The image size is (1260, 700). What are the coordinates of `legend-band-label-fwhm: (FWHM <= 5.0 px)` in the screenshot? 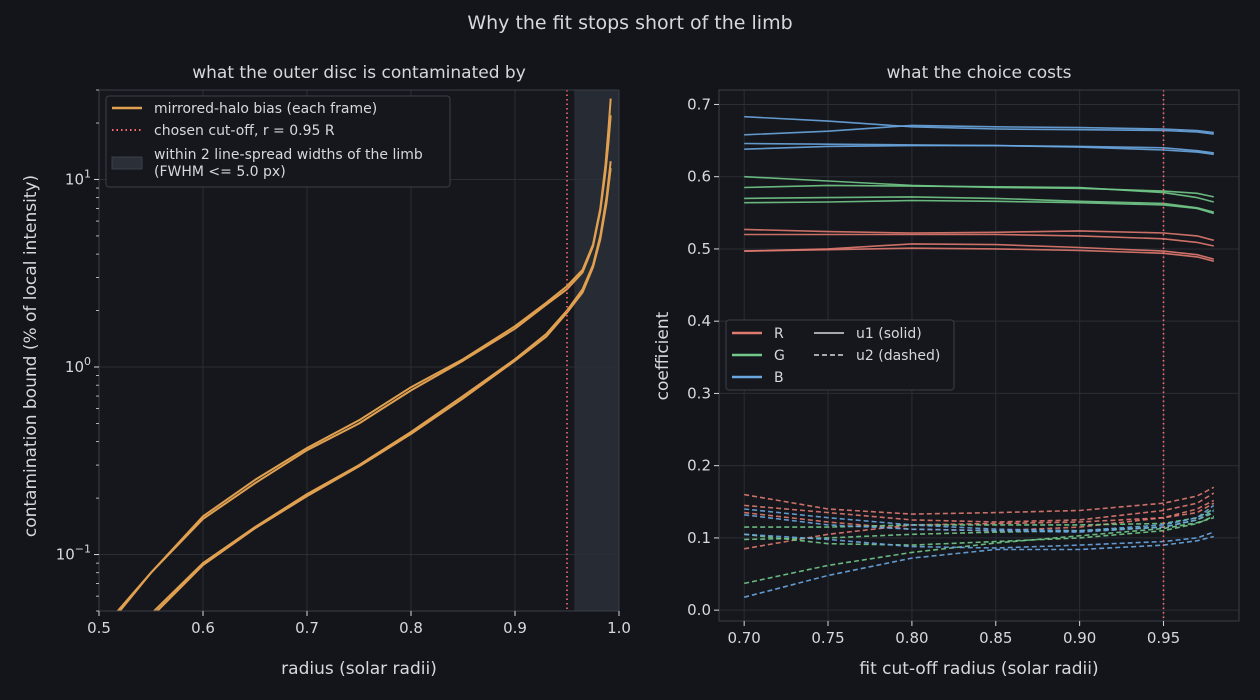 It's located at (220, 172).